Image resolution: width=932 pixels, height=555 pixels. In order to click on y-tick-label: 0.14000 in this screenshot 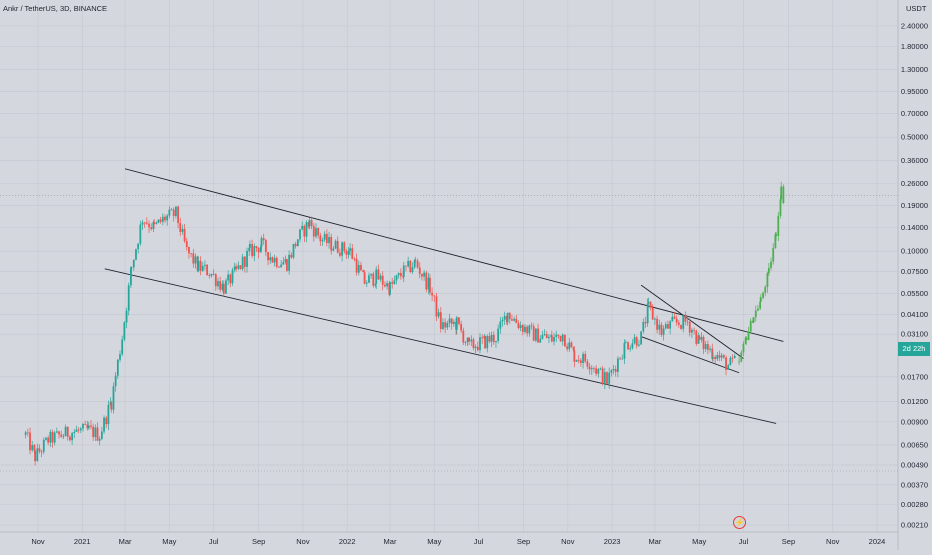, I will do `click(914, 227)`.